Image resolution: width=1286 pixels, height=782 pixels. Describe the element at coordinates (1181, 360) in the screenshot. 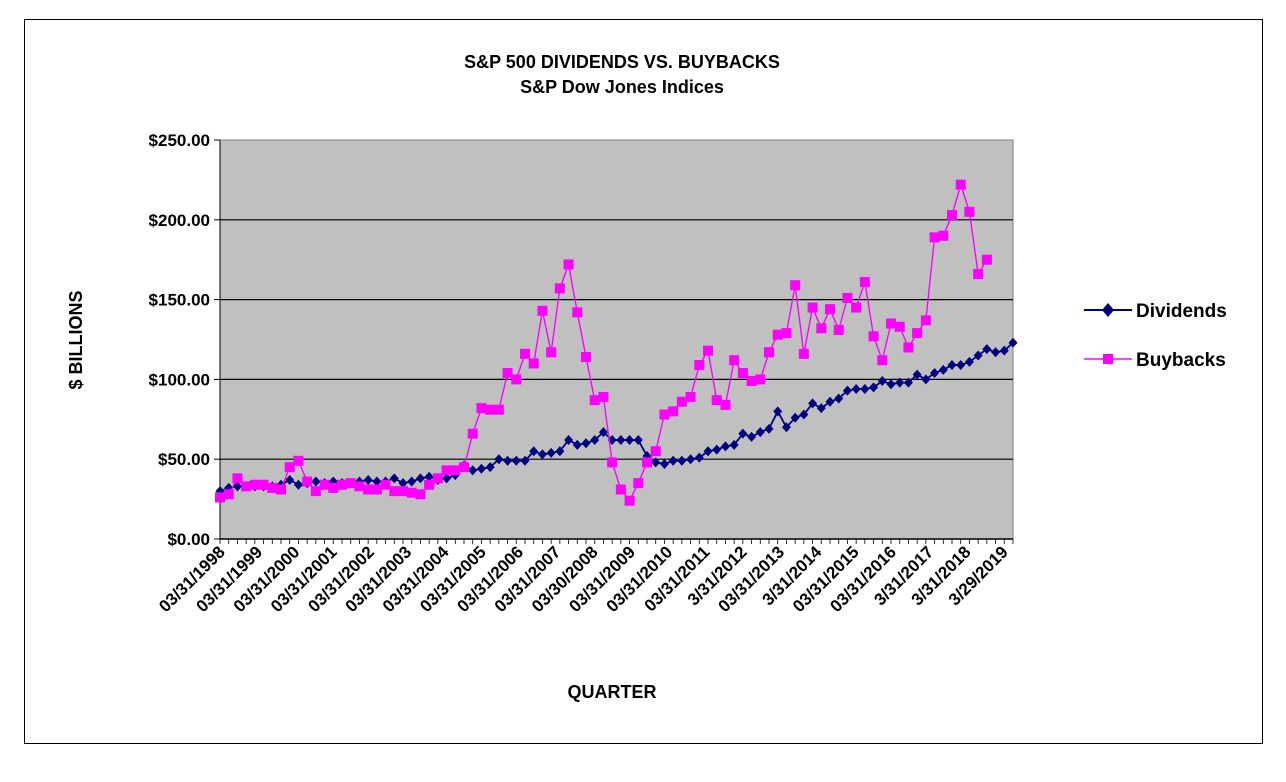

I see `legend-label-buybacks: Buybacks` at that location.